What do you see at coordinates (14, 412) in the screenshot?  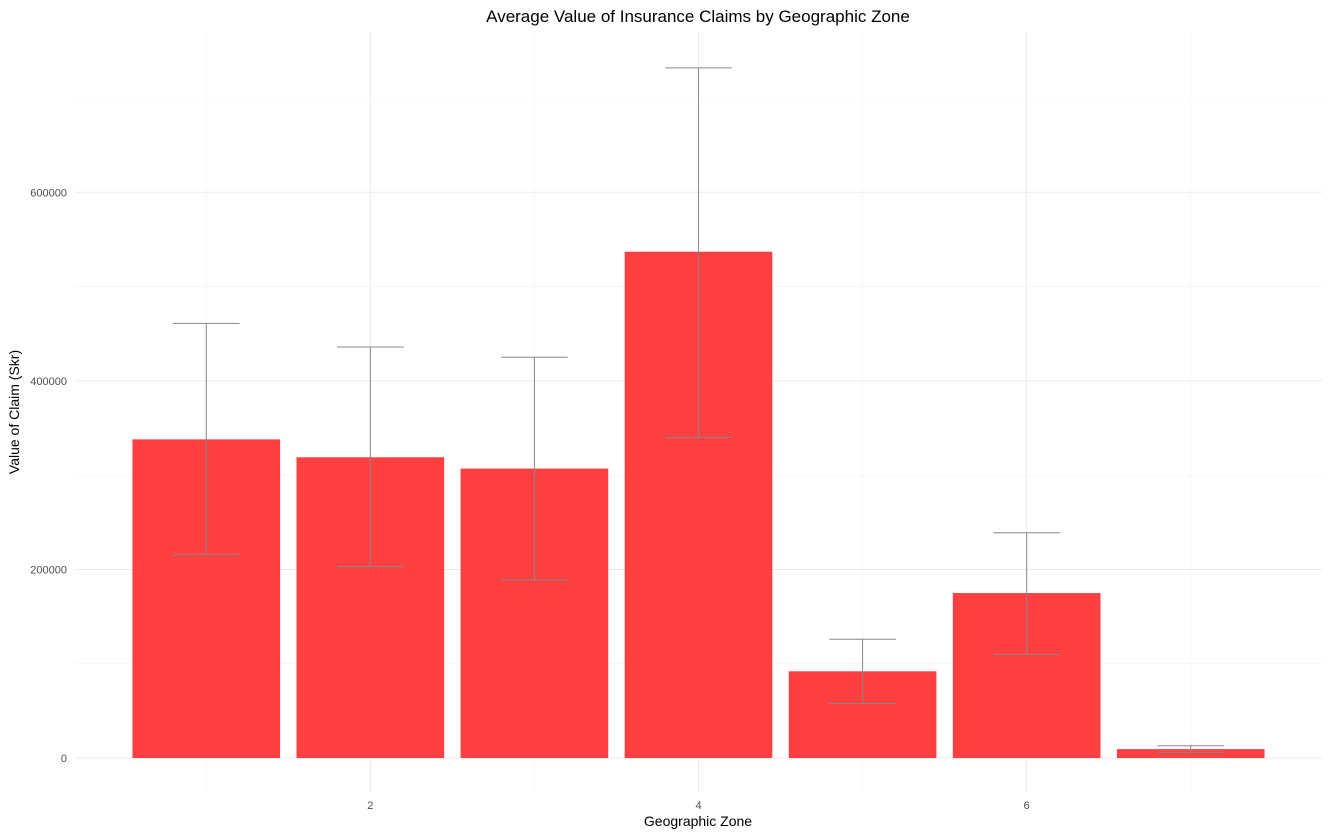 I see `y-axis-title: Value of Claim (Skr)` at bounding box center [14, 412].